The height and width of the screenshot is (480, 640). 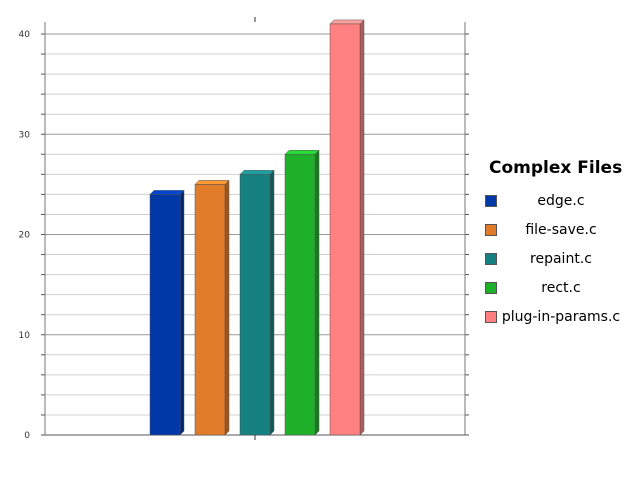 I want to click on legend-label: repaint.c, so click(x=561, y=258).